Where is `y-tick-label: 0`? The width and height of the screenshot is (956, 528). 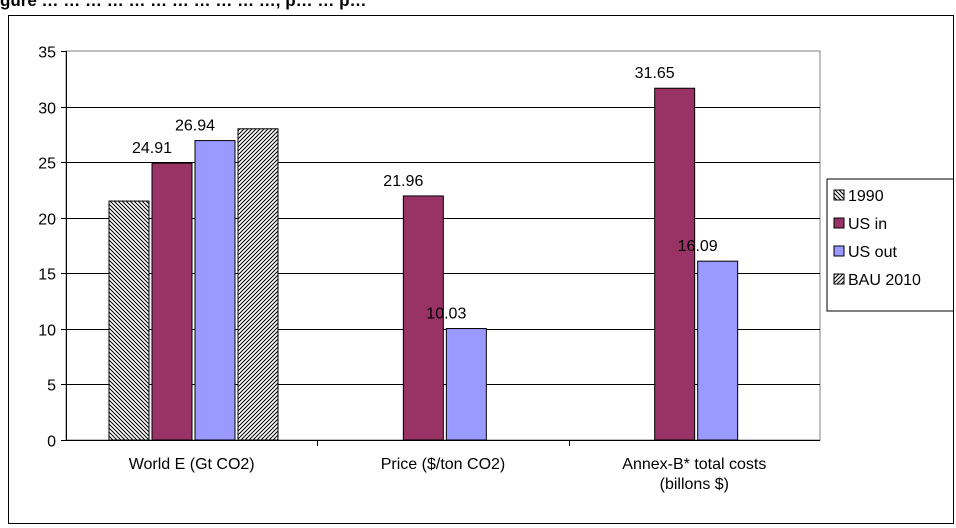 y-tick-label: 0 is located at coordinates (51, 442).